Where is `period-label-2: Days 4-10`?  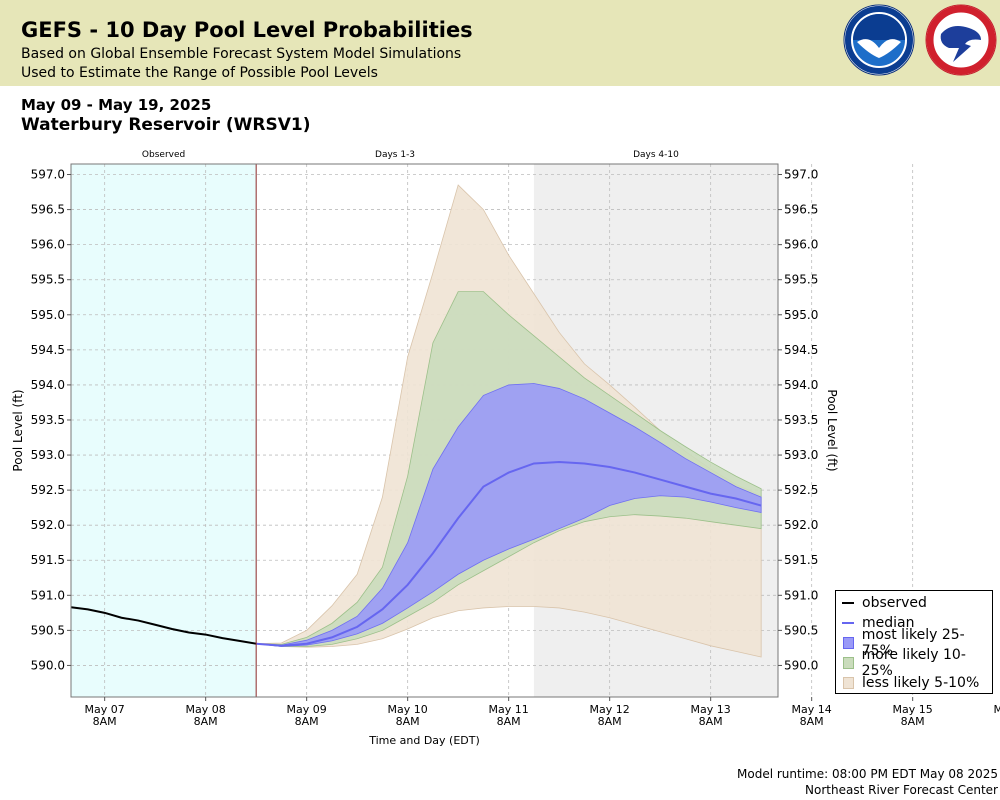 period-label-2: Days 4-10 is located at coordinates (656, 155).